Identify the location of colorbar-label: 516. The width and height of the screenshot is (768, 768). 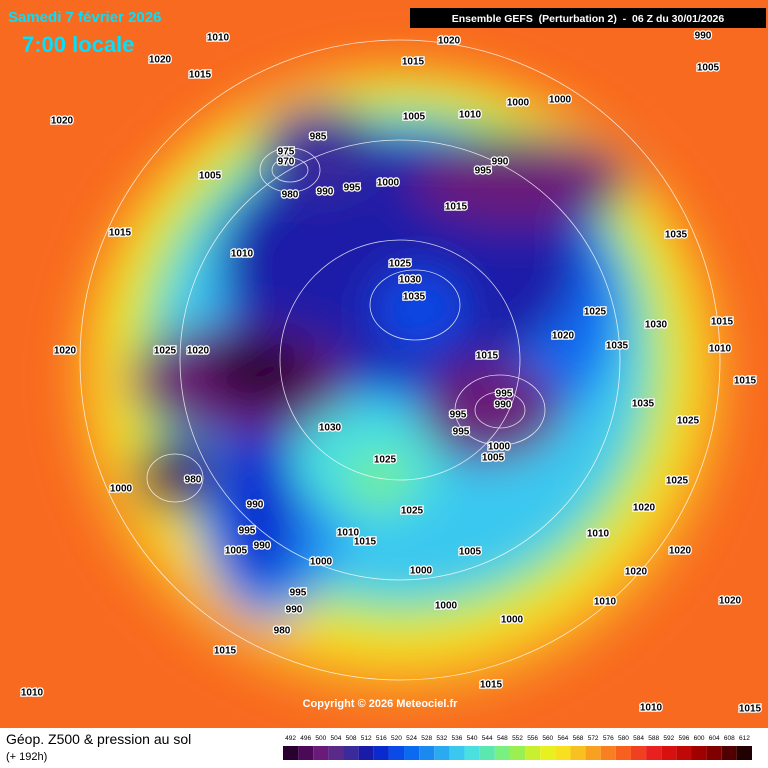
(381, 738).